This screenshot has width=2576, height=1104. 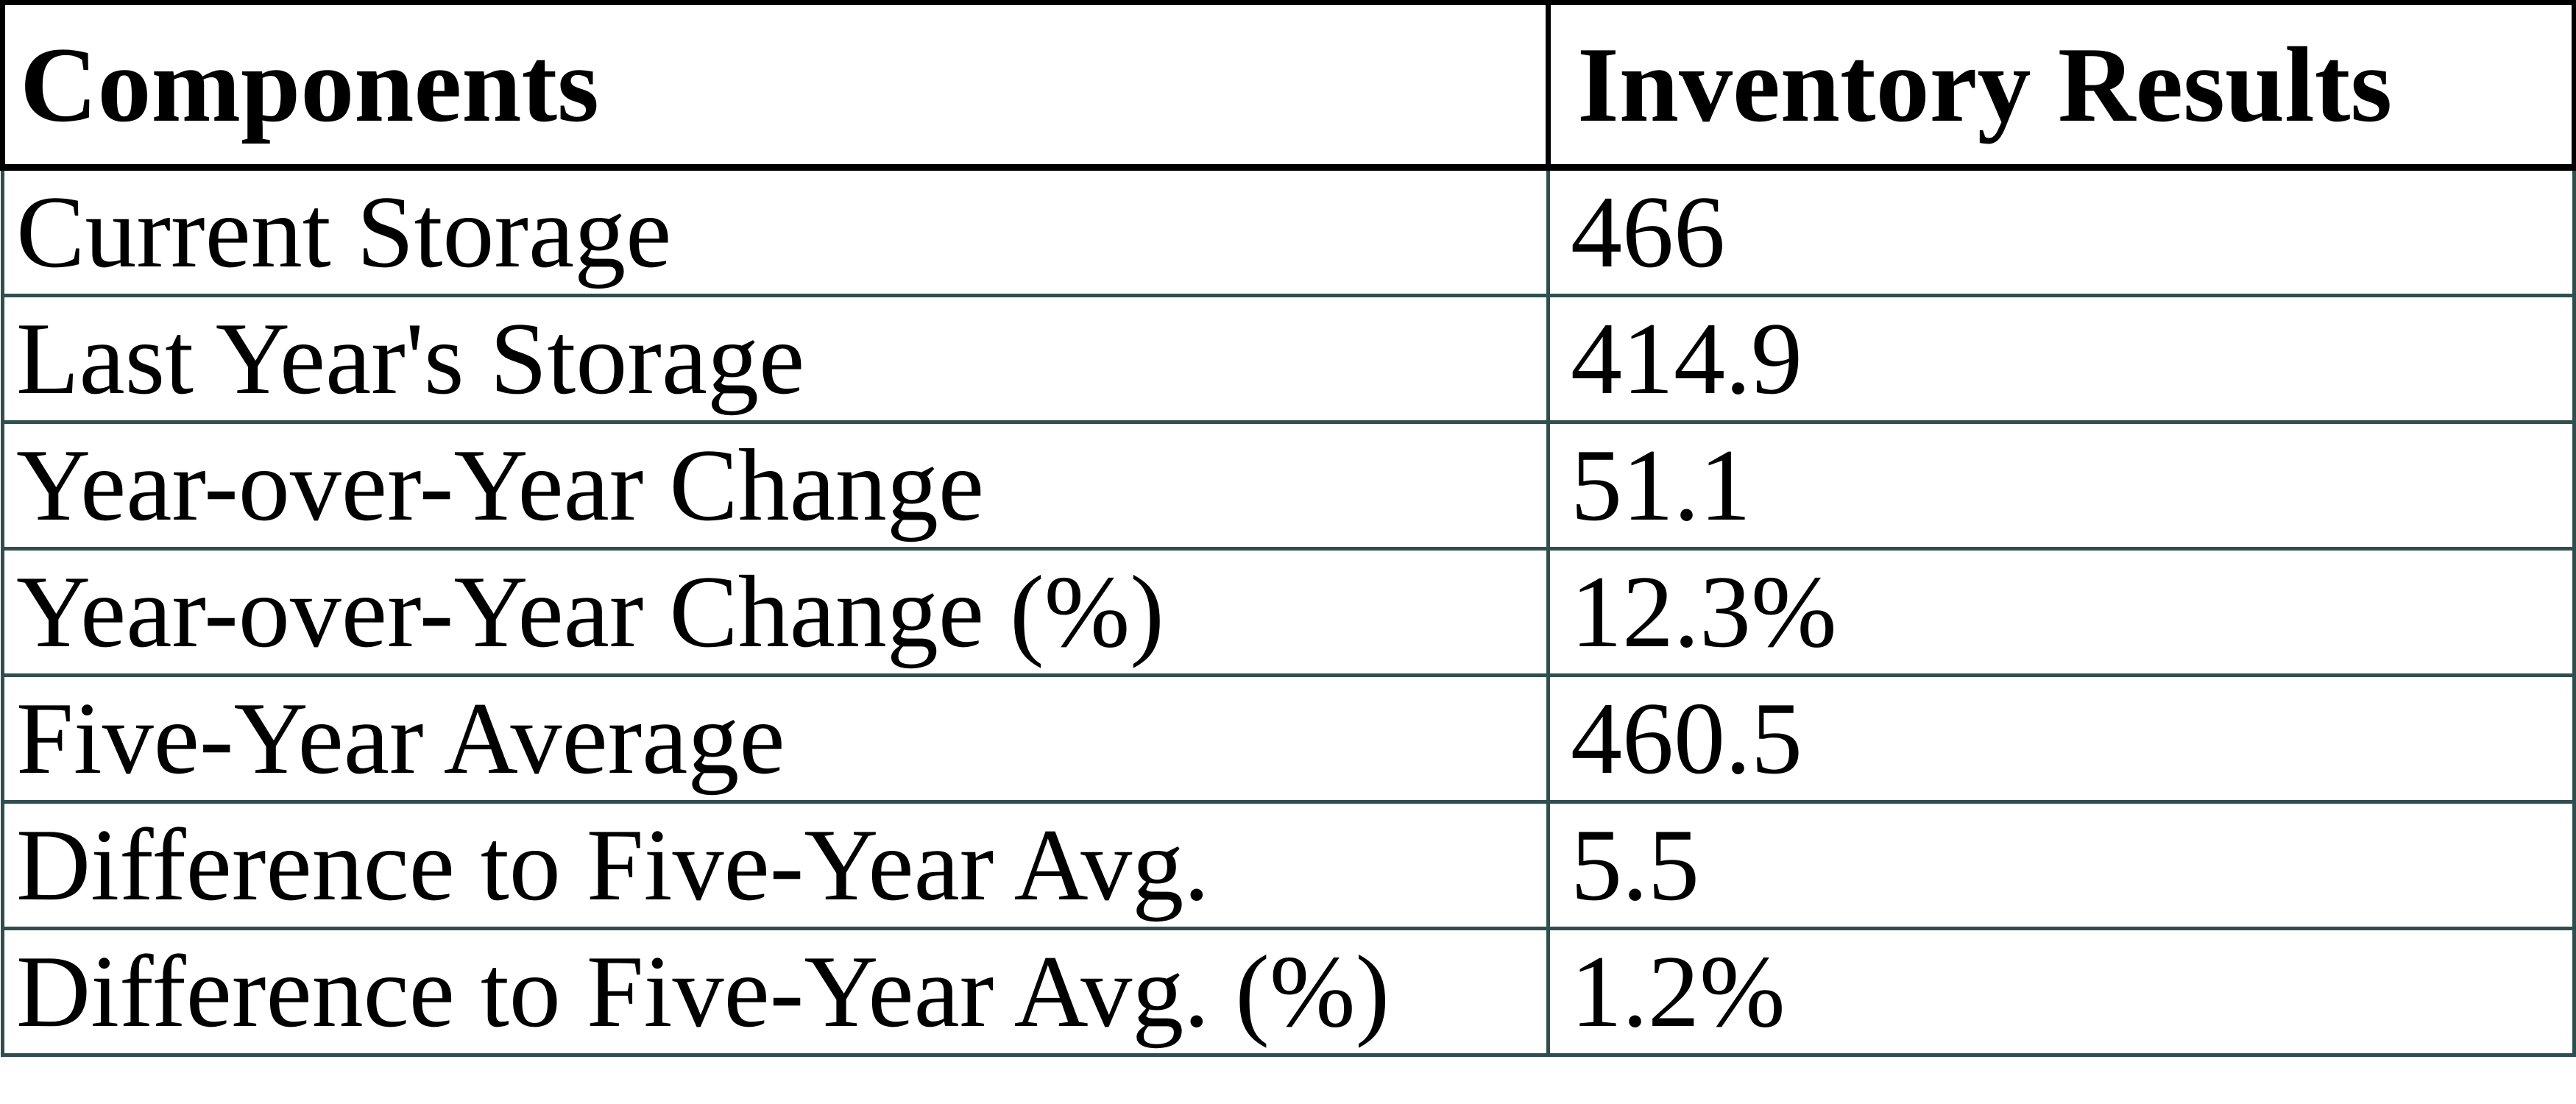 What do you see at coordinates (775, 738) in the screenshot?
I see `row-label-five-year-average: Five-Year Average` at bounding box center [775, 738].